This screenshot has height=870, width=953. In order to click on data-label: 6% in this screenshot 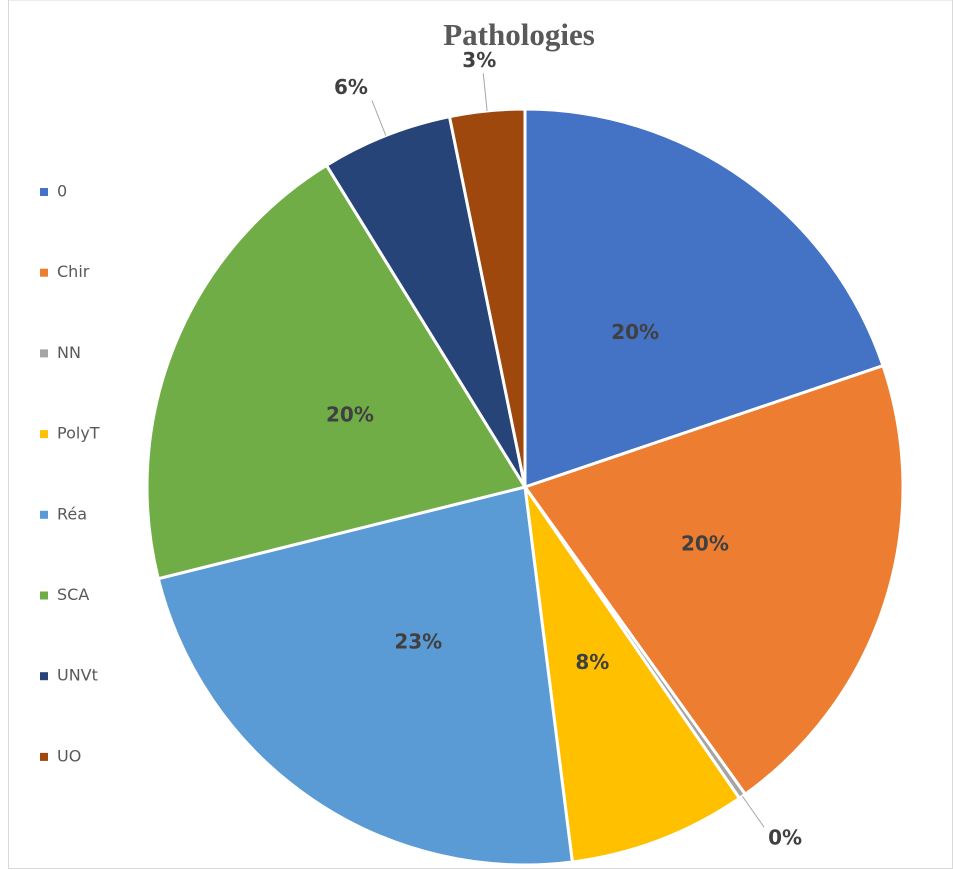, I will do `click(351, 87)`.